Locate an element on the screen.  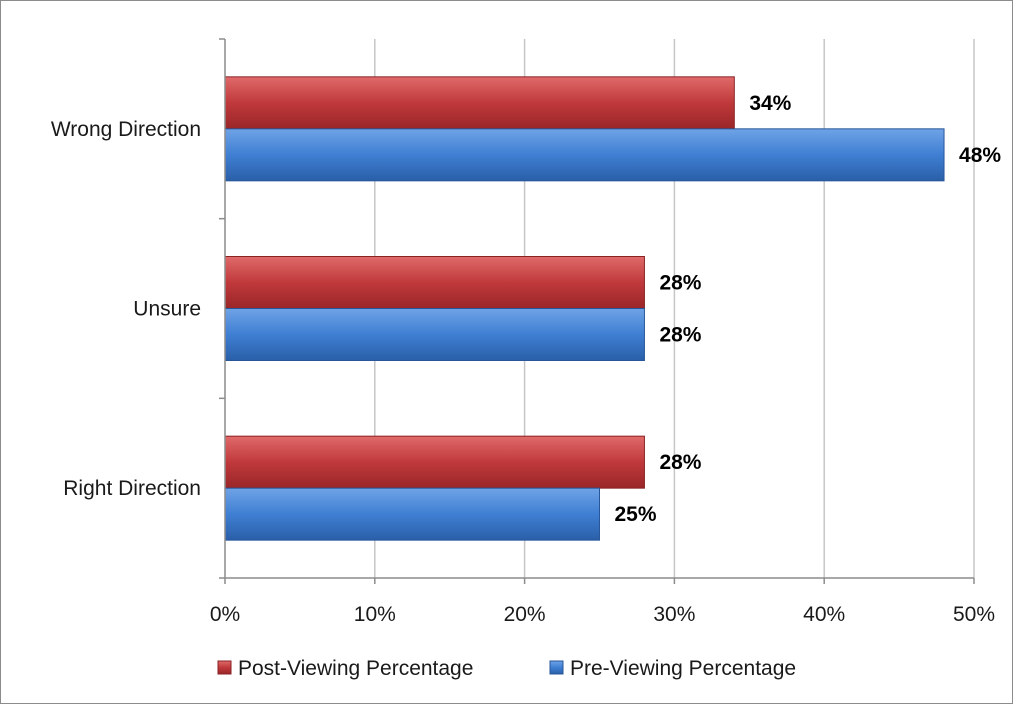
legend-label: Post-Viewing Percentage is located at coordinates (355, 668).